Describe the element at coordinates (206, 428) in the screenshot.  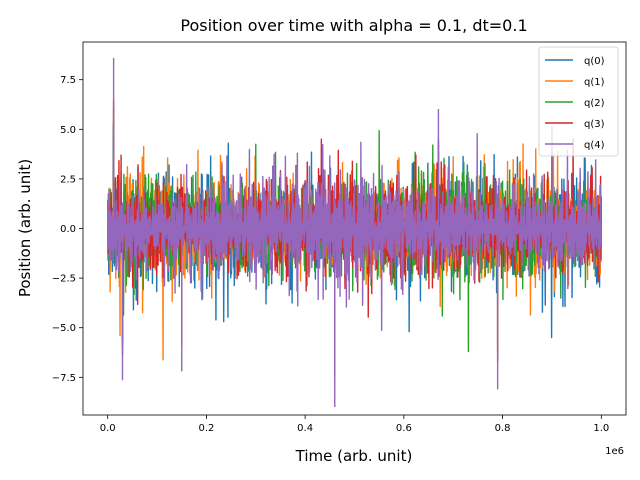
I see `x-tick-label: 0.2` at that location.